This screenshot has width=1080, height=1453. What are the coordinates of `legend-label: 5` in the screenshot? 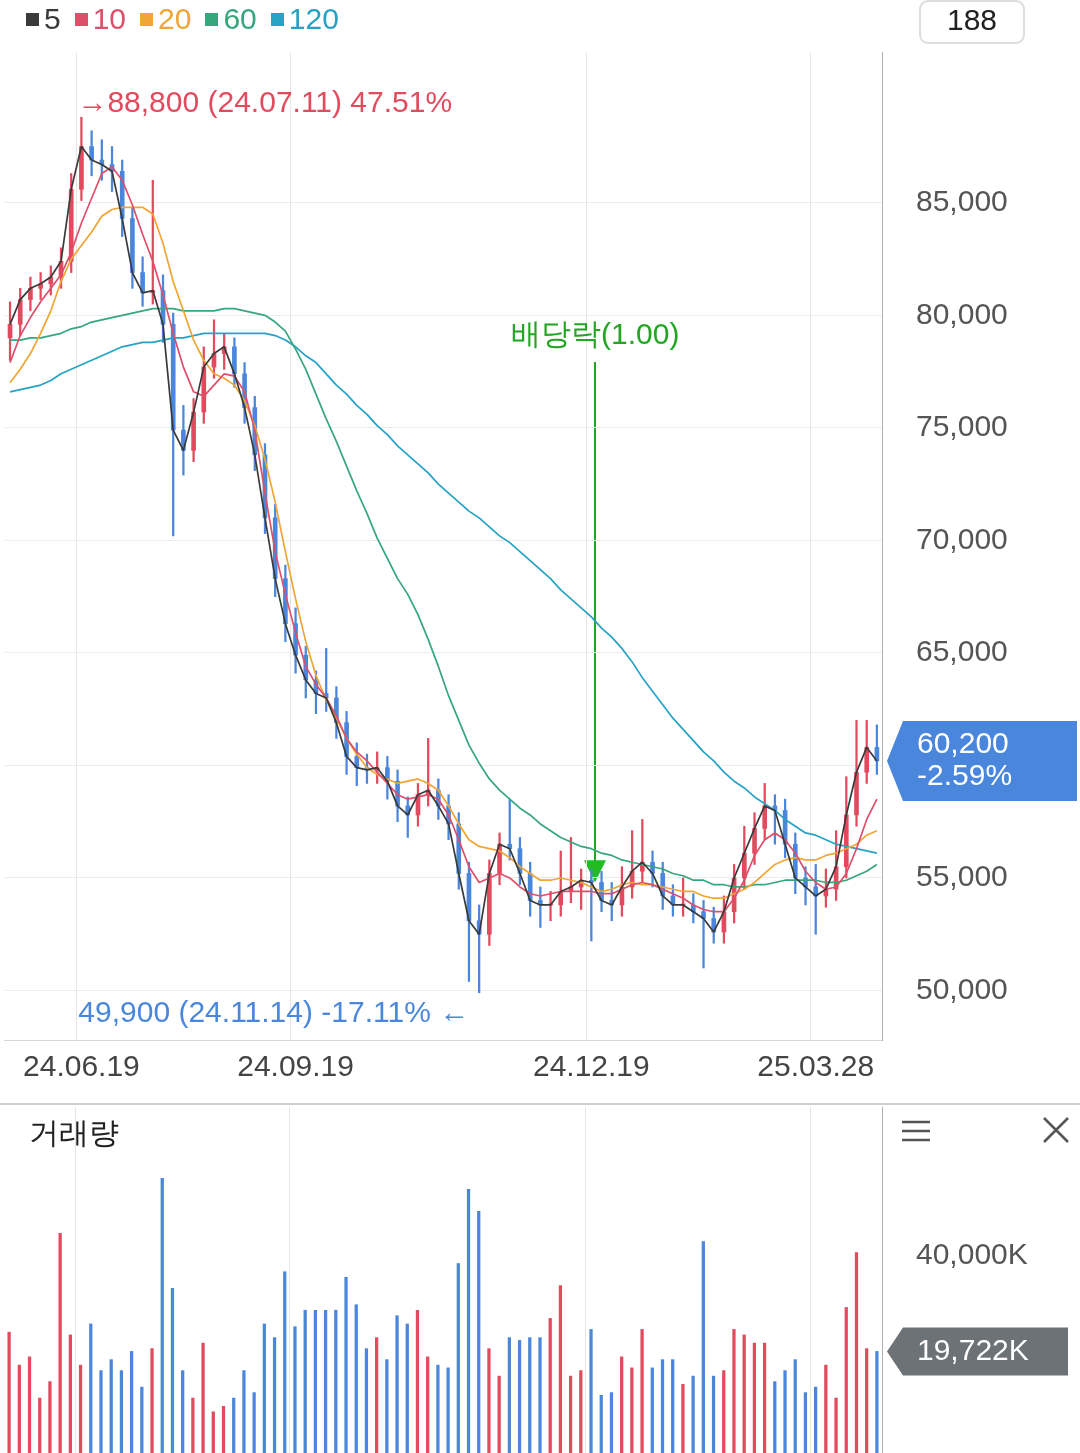 It's located at (52, 19).